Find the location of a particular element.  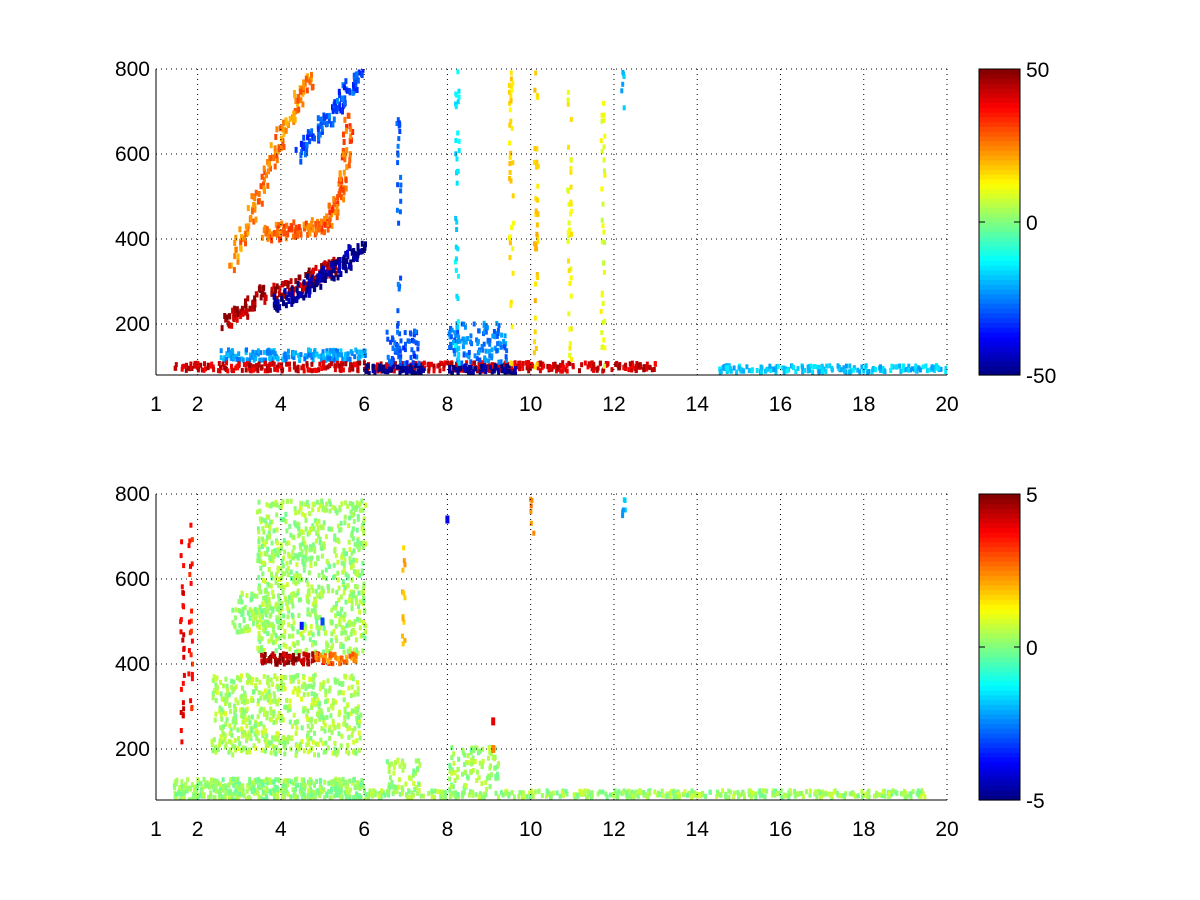

heatmap-feature-column is located at coordinates (190, 617).